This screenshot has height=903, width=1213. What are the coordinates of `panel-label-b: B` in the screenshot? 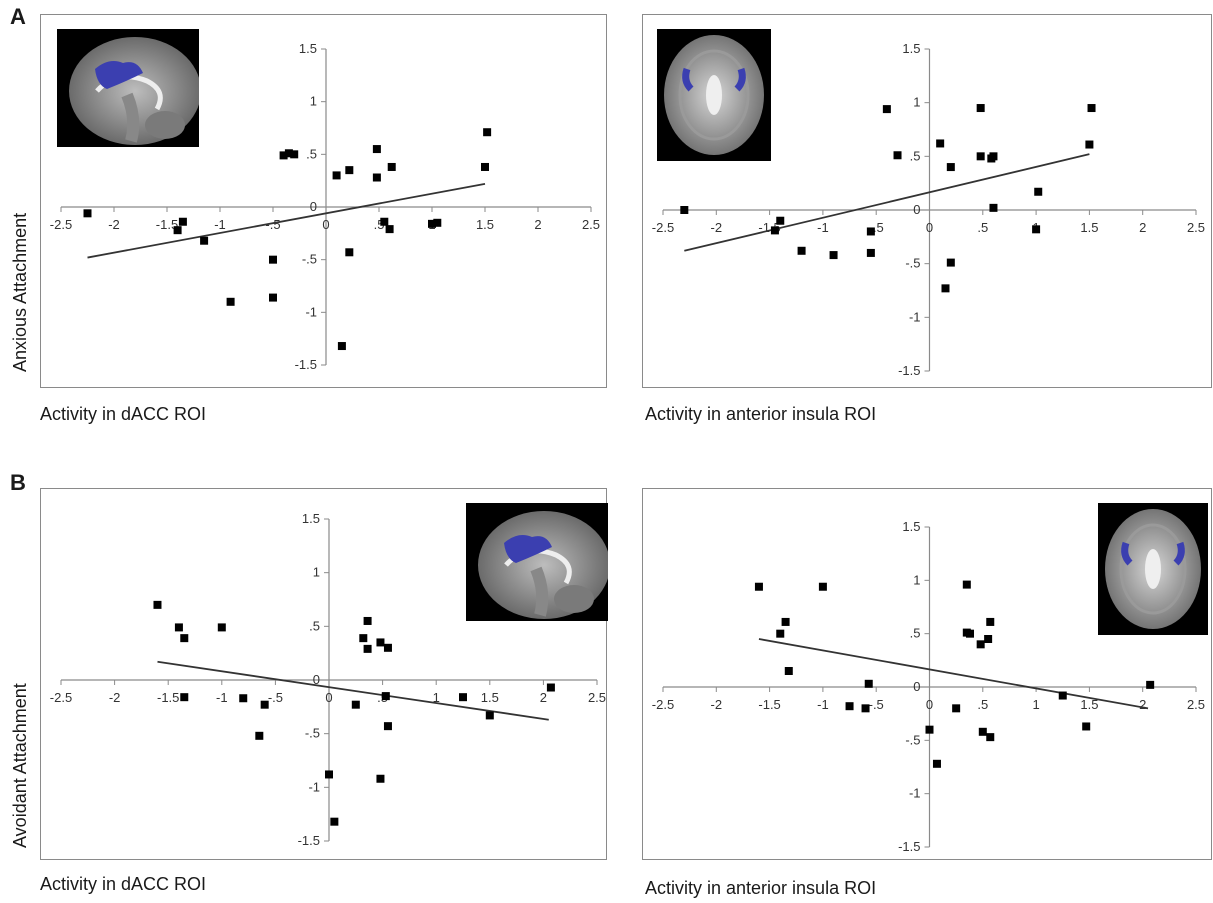 It's located at (18, 482).